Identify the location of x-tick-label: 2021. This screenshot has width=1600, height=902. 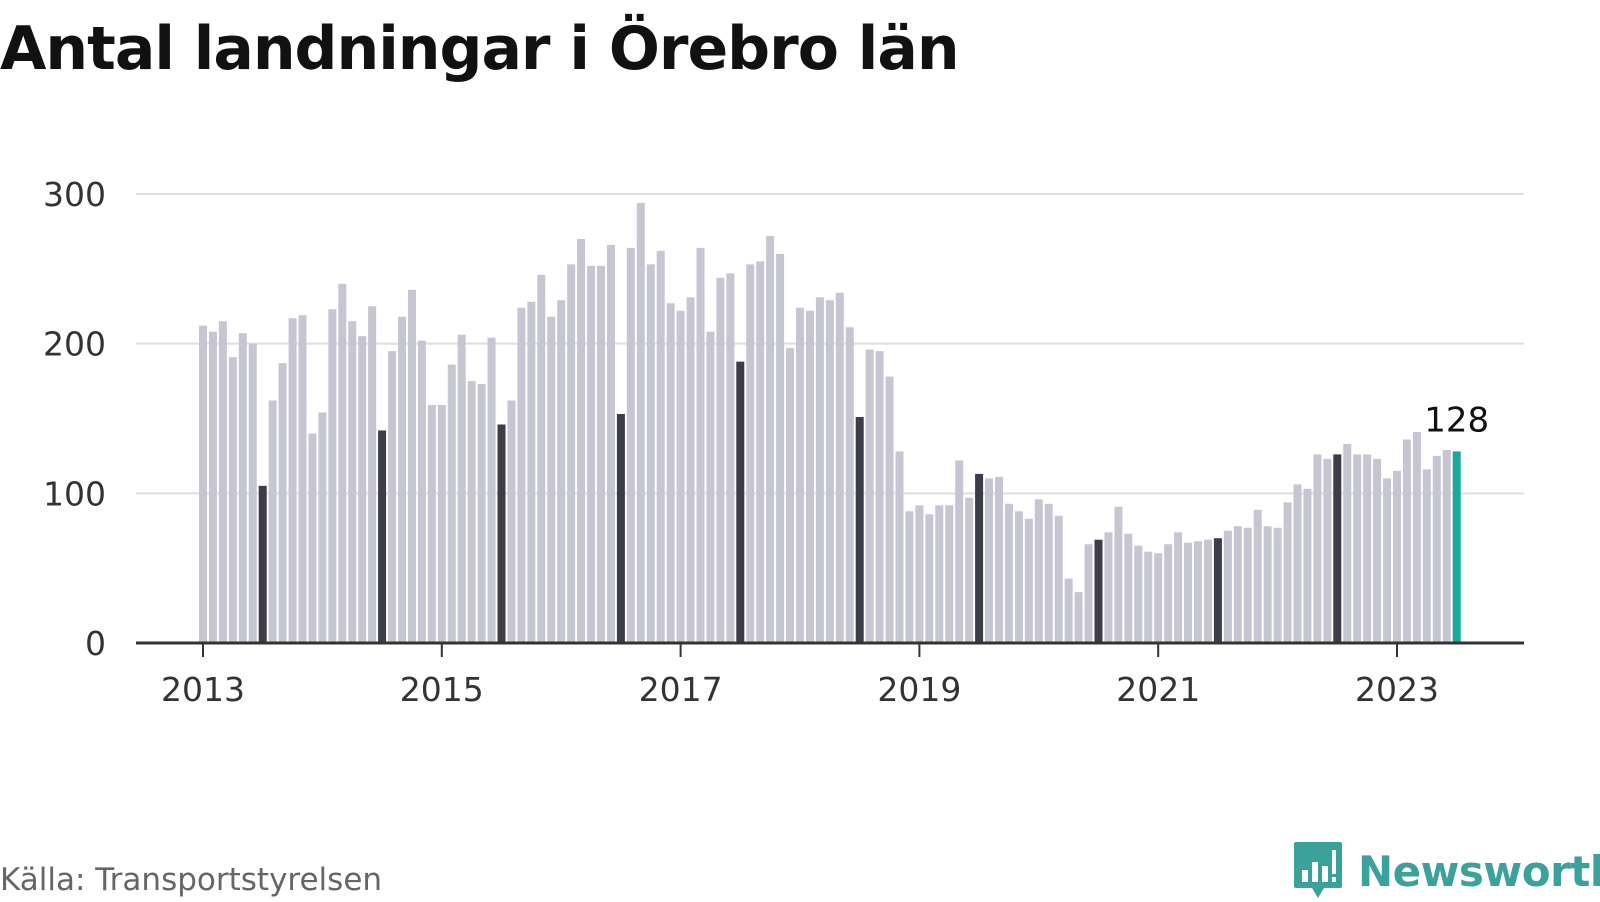
(1158, 689).